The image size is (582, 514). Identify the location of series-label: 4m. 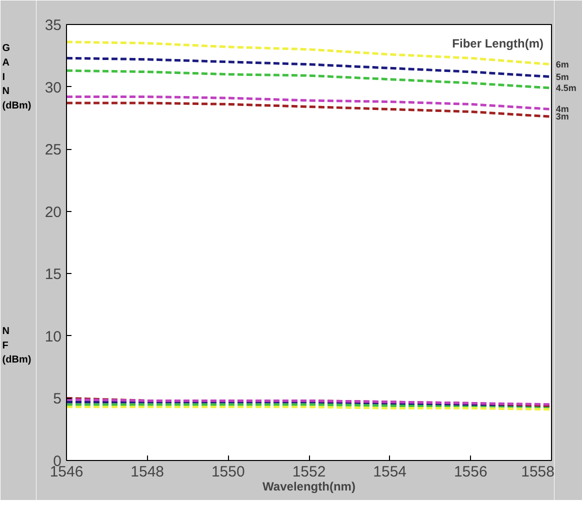
(562, 109).